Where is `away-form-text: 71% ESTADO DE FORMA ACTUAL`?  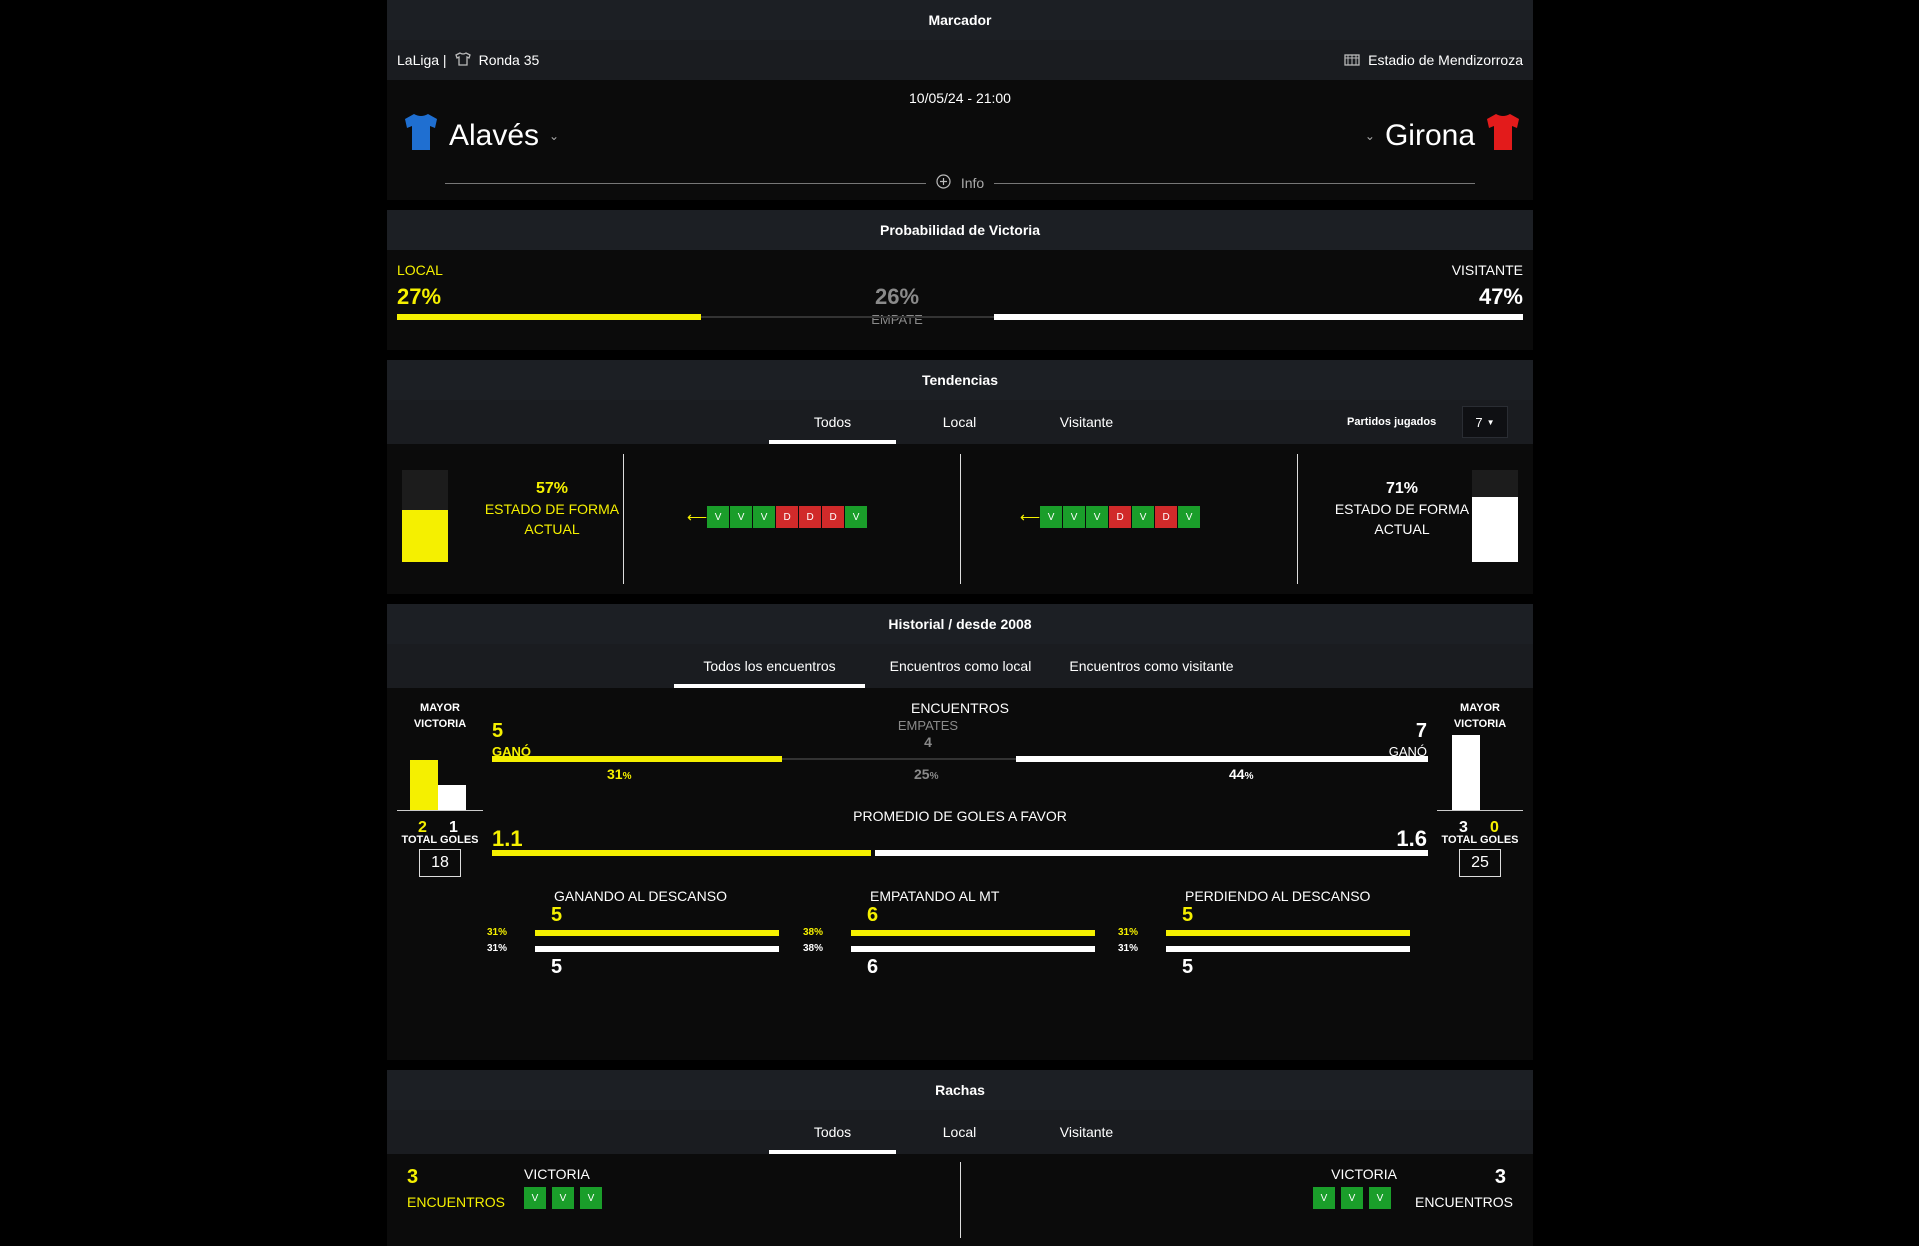
away-form-text: 71% ESTADO DE FORMA ACTUAL is located at coordinates (1402, 509).